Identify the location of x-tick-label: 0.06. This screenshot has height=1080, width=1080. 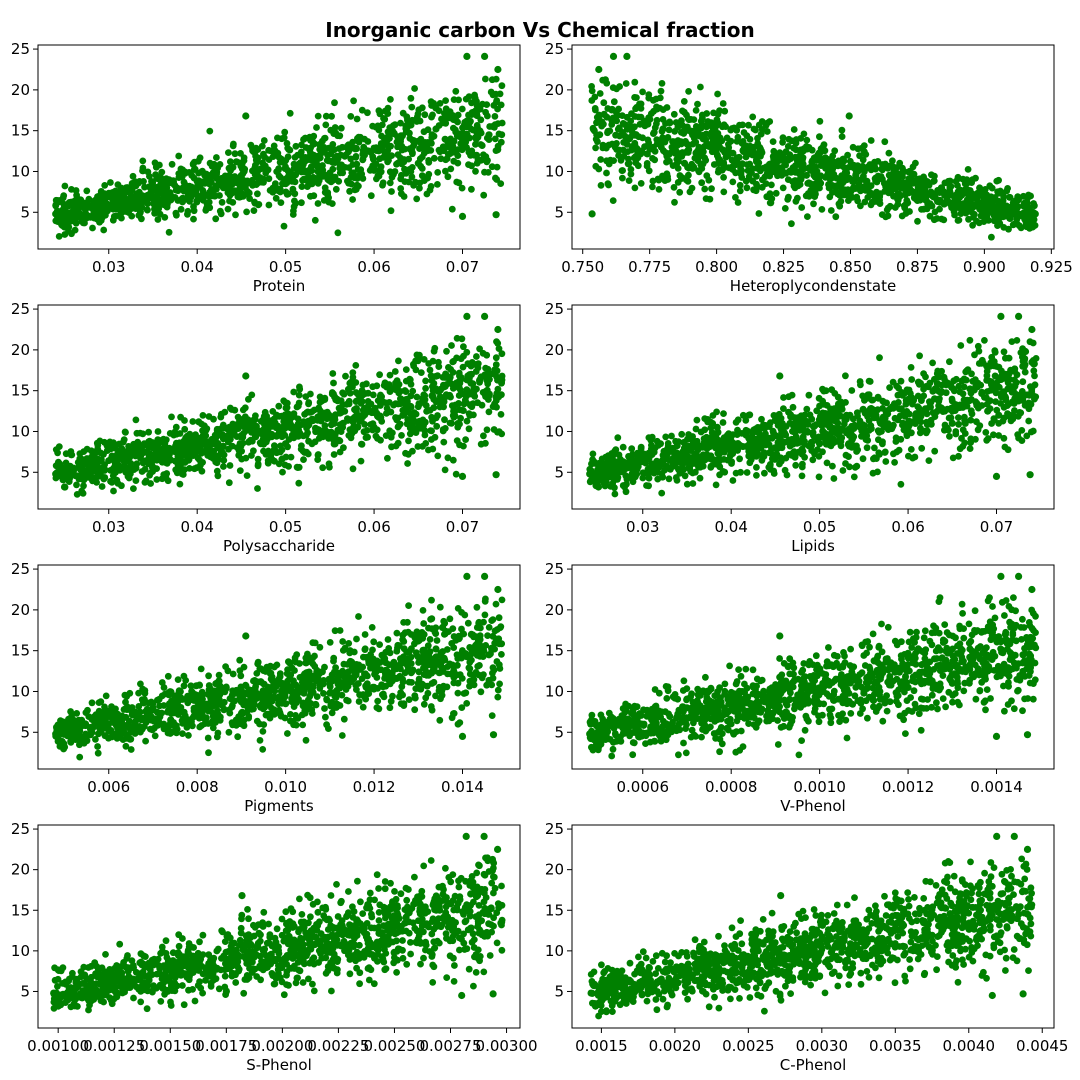
(373, 267).